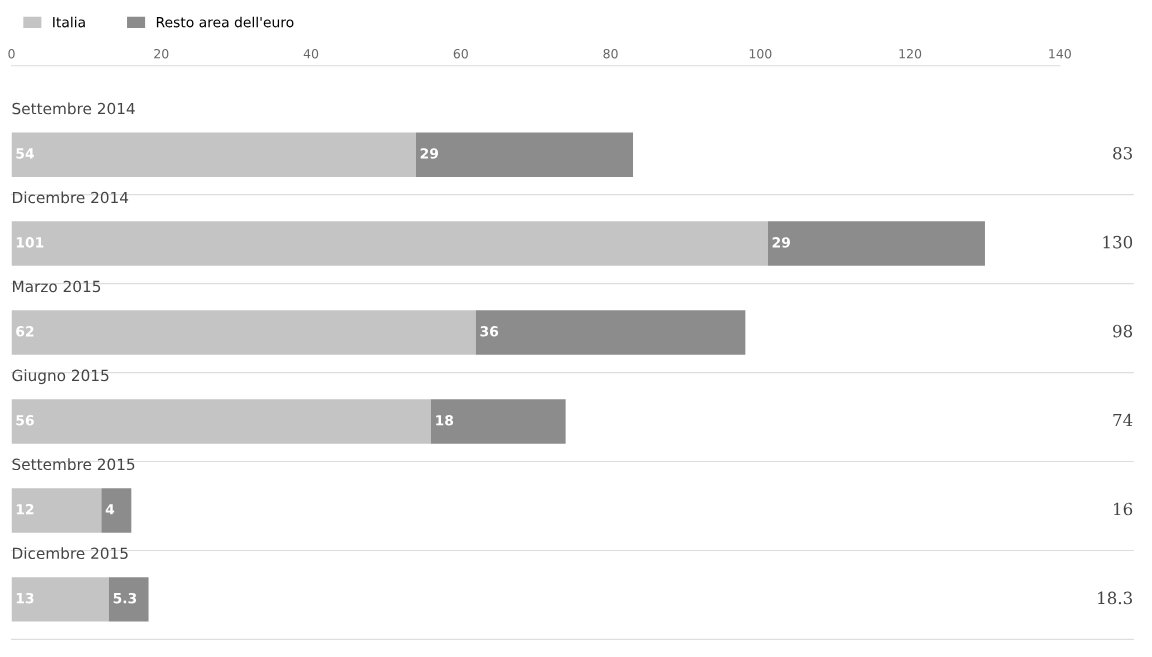  Describe the element at coordinates (73, 464) in the screenshot. I see `y-tick-label: Settembre 2015` at that location.